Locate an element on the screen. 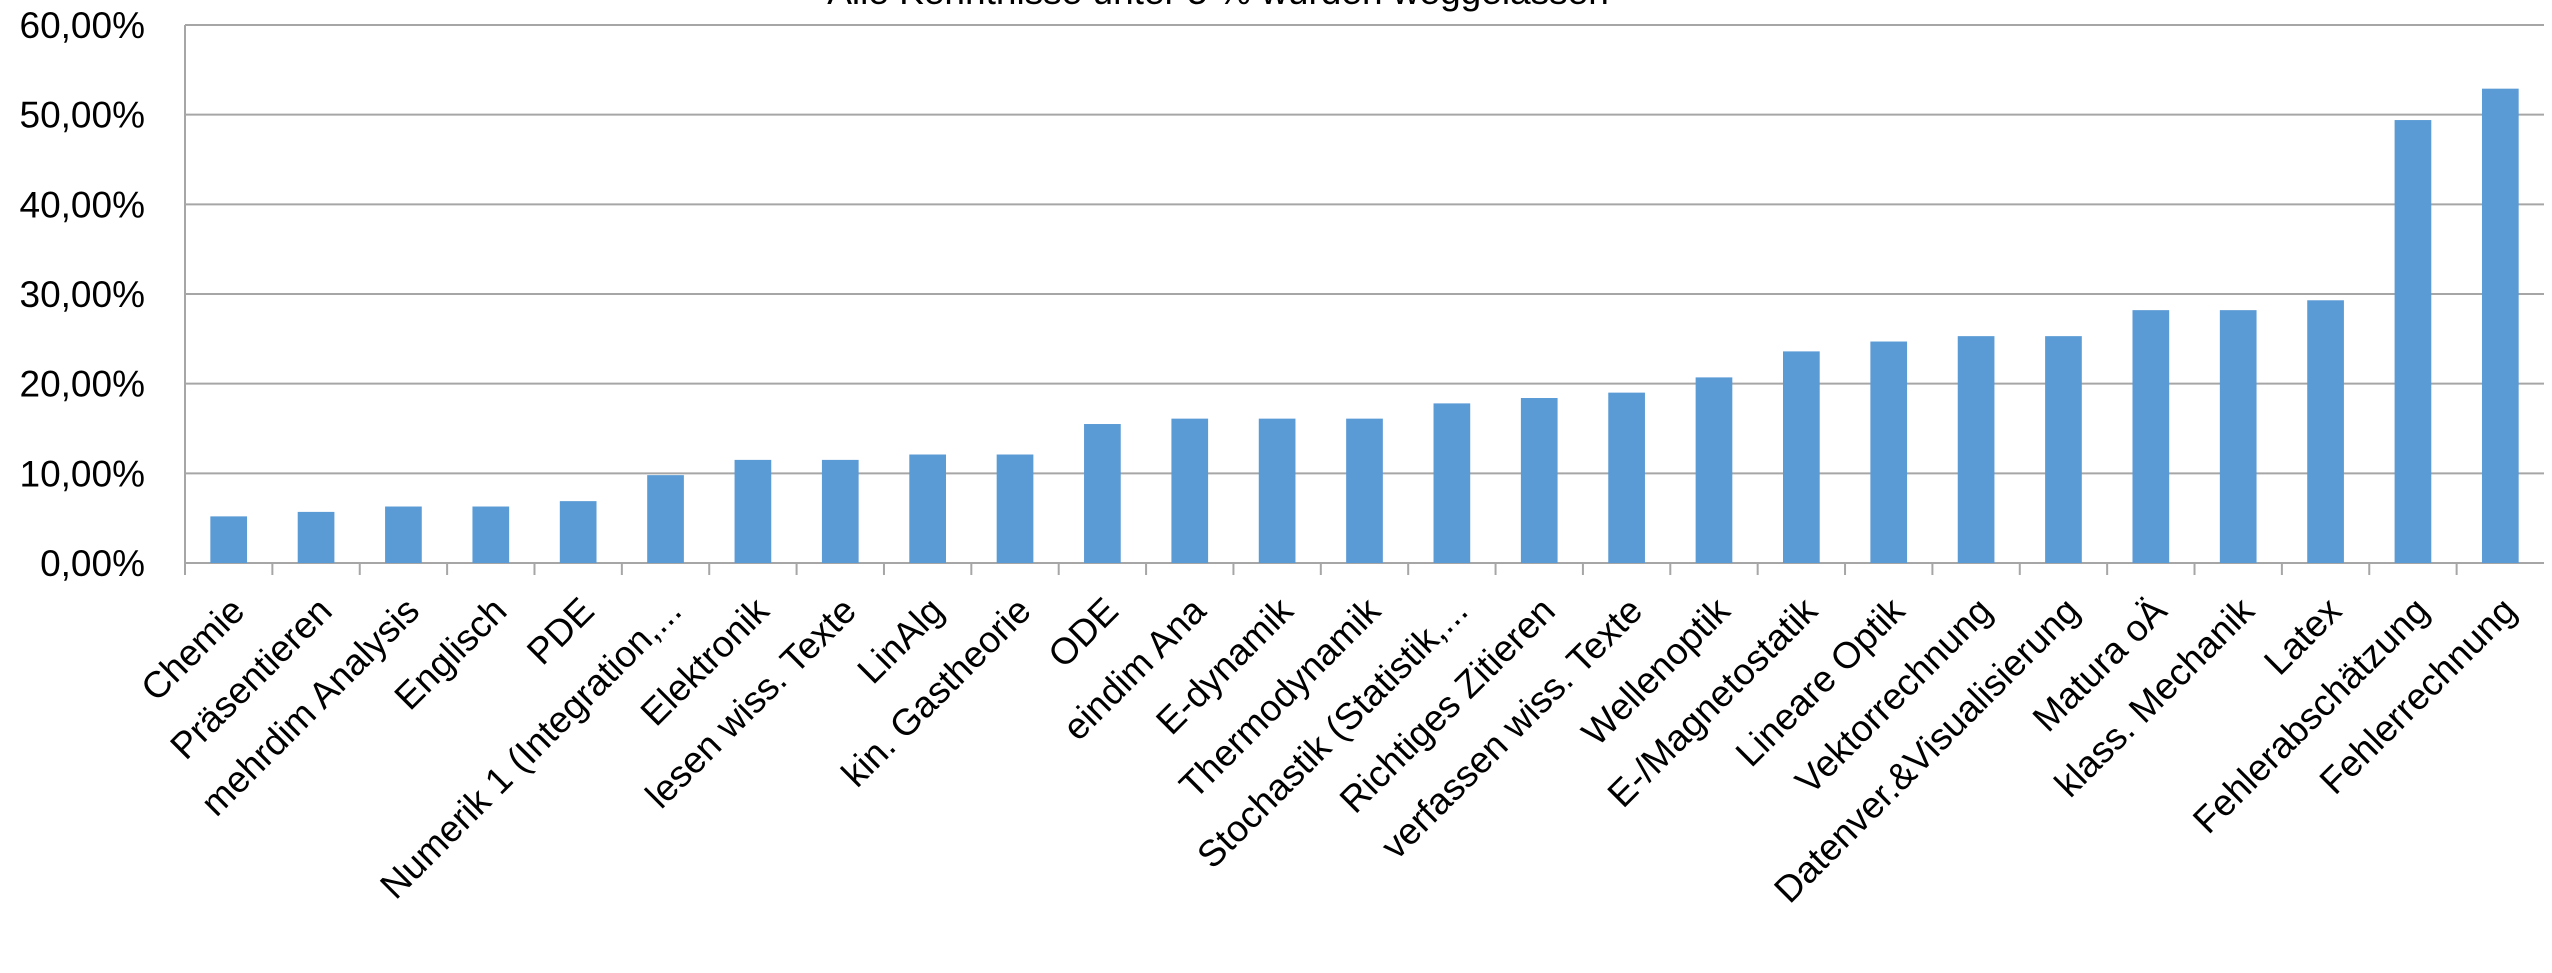 The height and width of the screenshot is (973, 2552). y-tick-label: 30,00% is located at coordinates (83, 294).